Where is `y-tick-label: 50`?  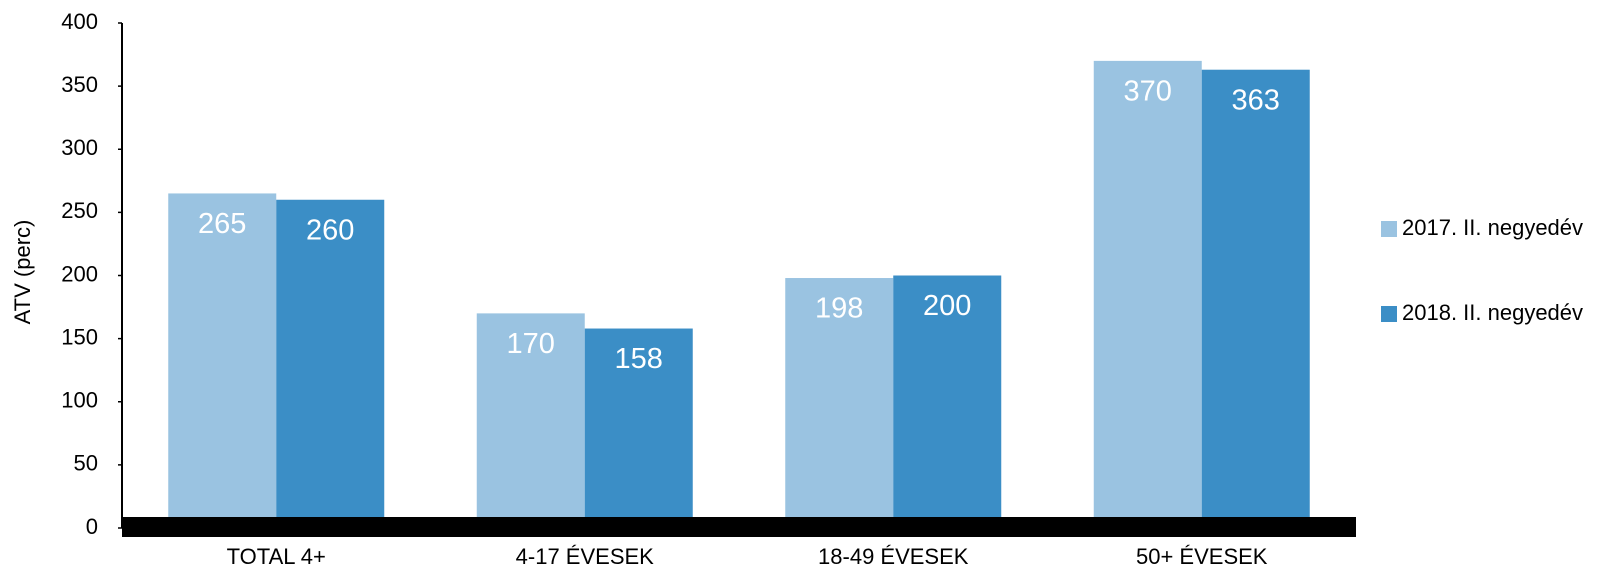 y-tick-label: 50 is located at coordinates (86, 463).